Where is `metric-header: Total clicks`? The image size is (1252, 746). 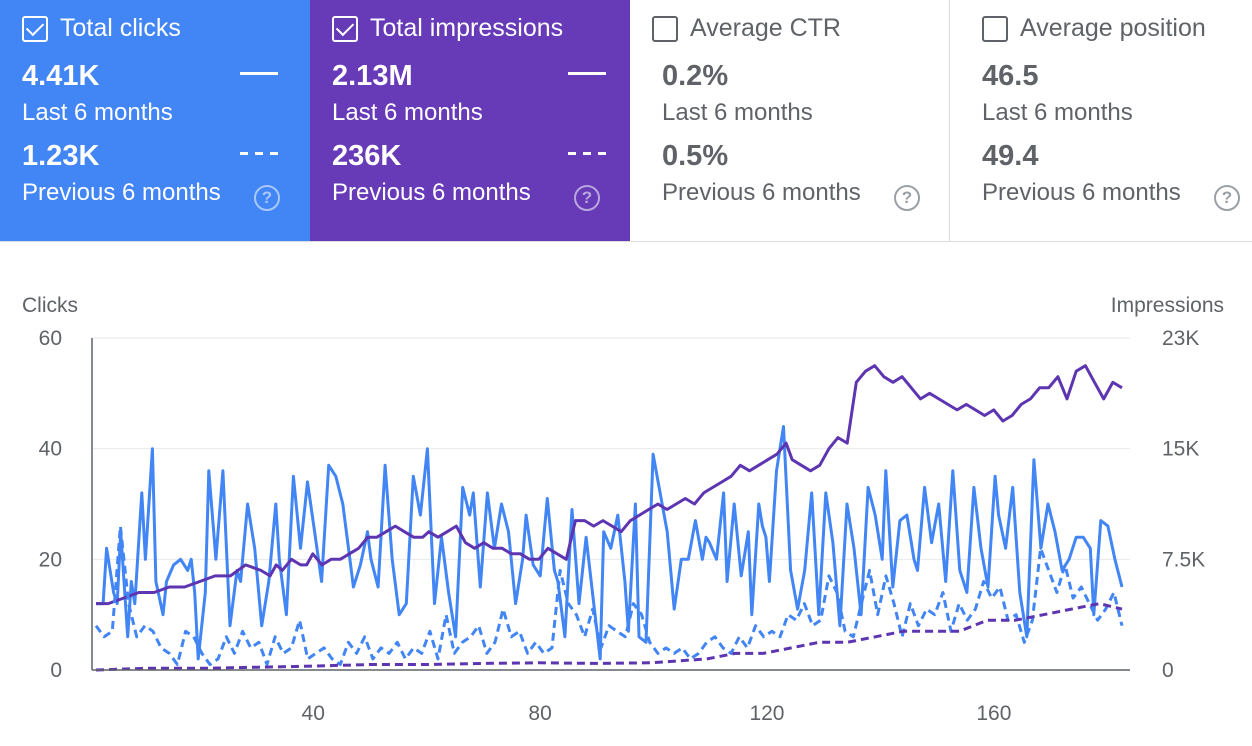 metric-header: Total clicks is located at coordinates (101, 28).